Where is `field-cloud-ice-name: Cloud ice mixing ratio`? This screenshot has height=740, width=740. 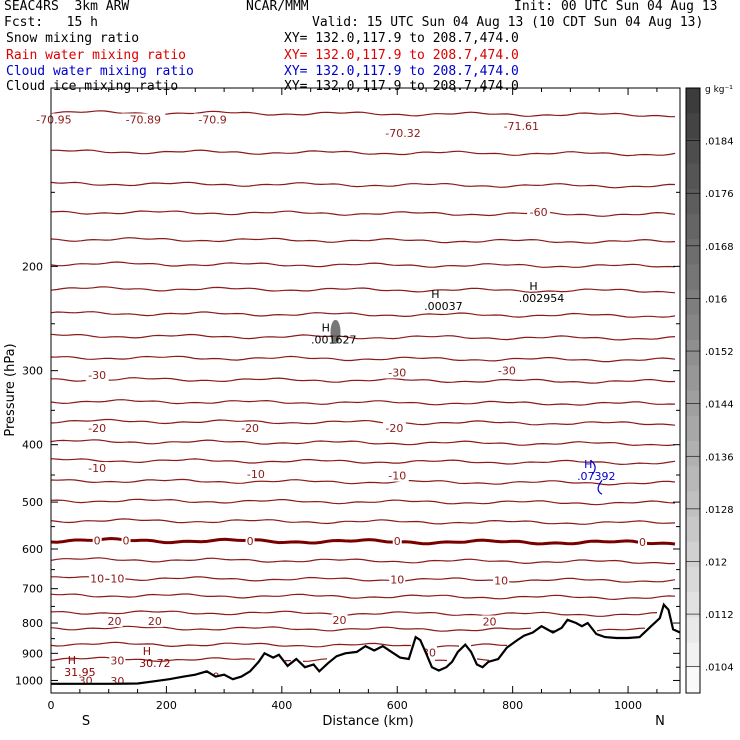
field-cloud-ice-name: Cloud ice mixing ratio is located at coordinates (92, 86).